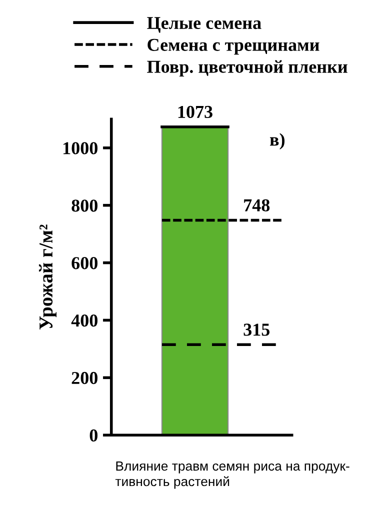  What do you see at coordinates (257, 205) in the screenshot?
I see `annotation: 748` at bounding box center [257, 205].